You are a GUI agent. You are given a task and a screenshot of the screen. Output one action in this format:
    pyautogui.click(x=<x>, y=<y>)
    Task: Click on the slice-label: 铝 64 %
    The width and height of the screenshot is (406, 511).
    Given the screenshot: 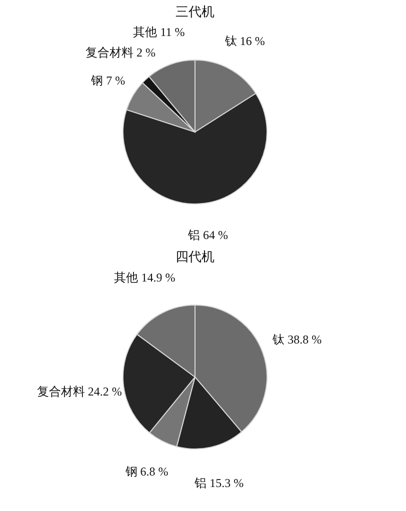 What is the action you would take?
    pyautogui.click(x=207, y=235)
    